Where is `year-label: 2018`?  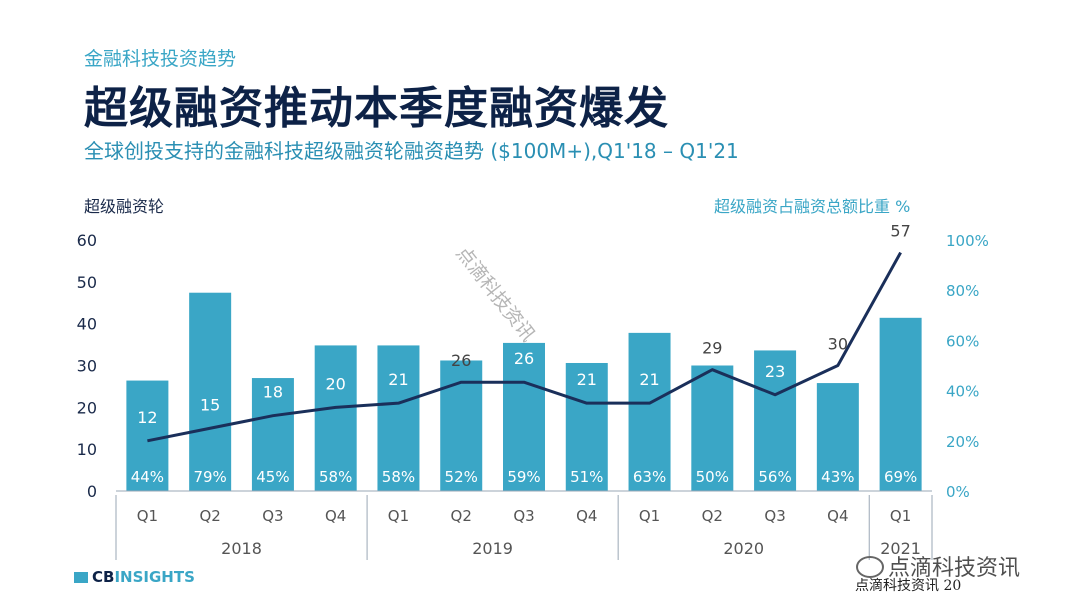 year-label: 2018 is located at coordinates (241, 548).